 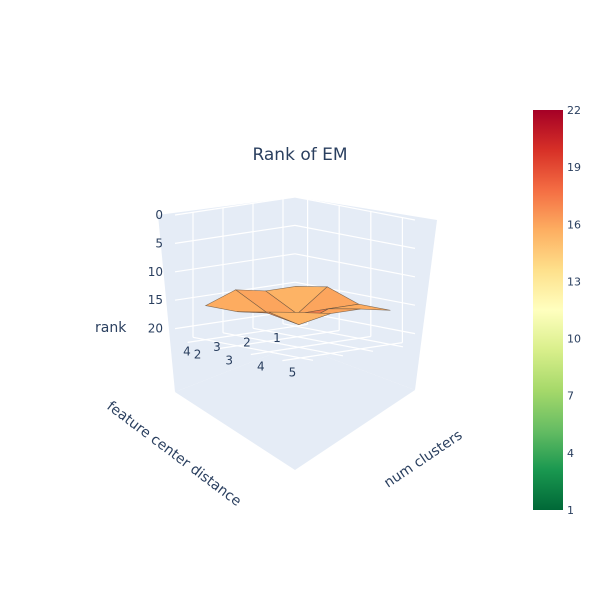 I want to click on z-axis-title: rank, so click(x=111, y=328).